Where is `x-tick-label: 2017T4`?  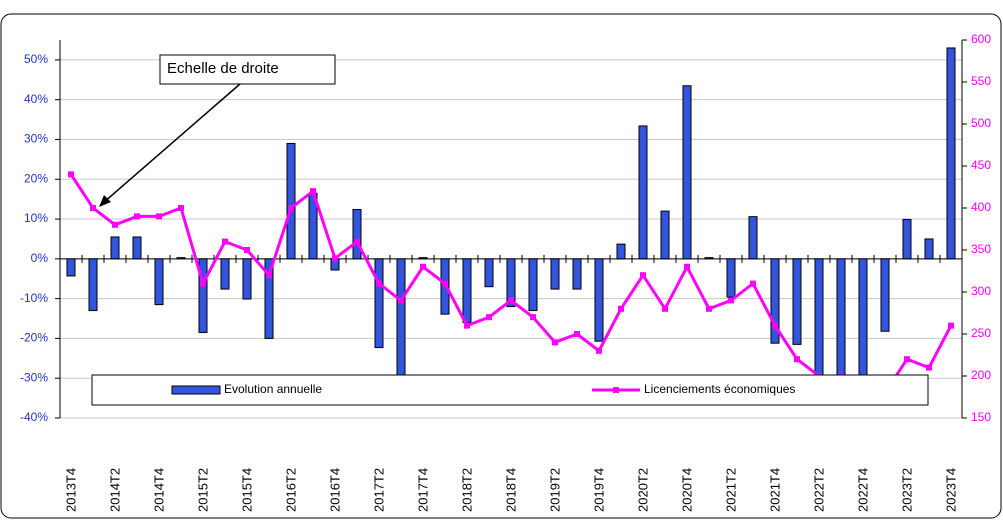
x-tick-label: 2017T4 is located at coordinates (422, 490).